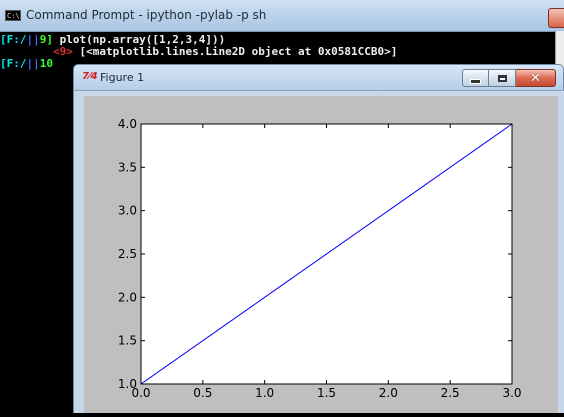  I want to click on close-button: ✕, so click(536, 78).